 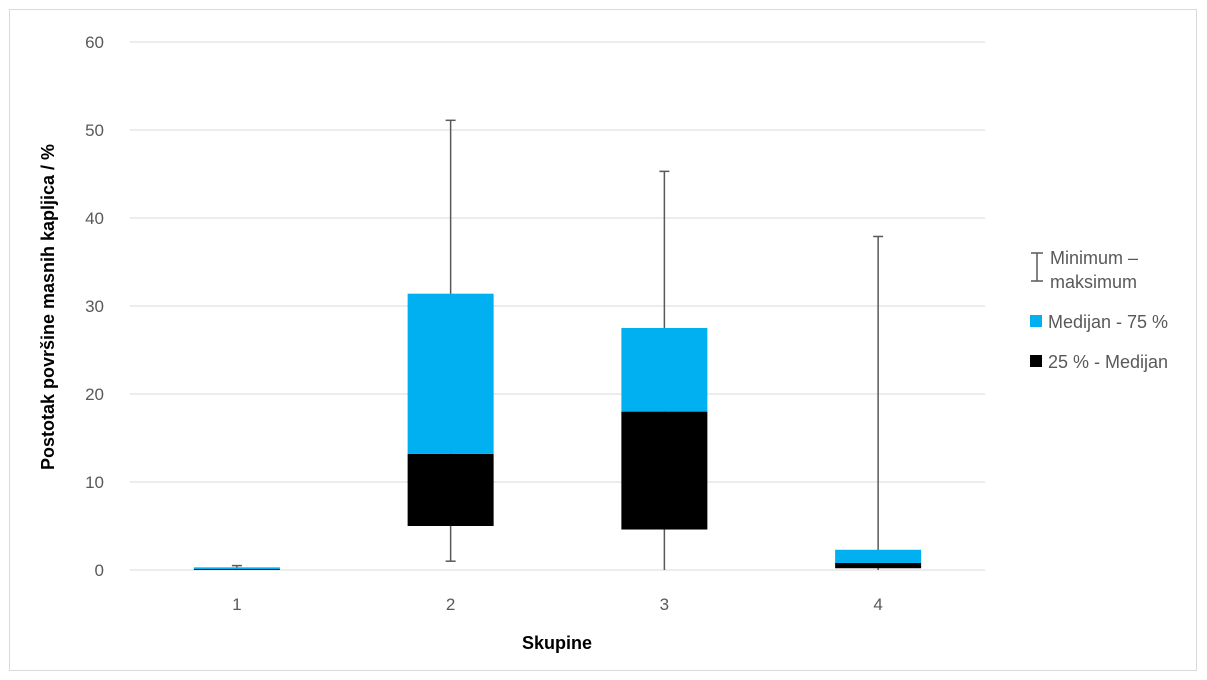 I want to click on y-tick-label: 60, so click(x=94, y=42).